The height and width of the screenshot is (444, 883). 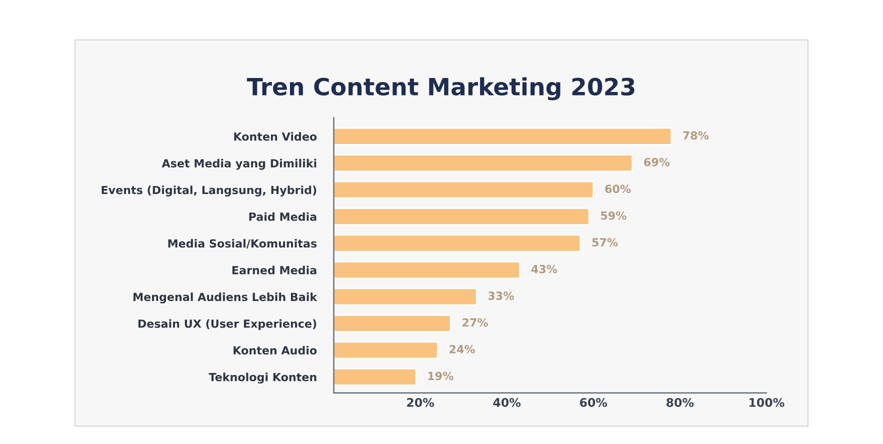 I want to click on data-label: 69%, so click(x=657, y=162).